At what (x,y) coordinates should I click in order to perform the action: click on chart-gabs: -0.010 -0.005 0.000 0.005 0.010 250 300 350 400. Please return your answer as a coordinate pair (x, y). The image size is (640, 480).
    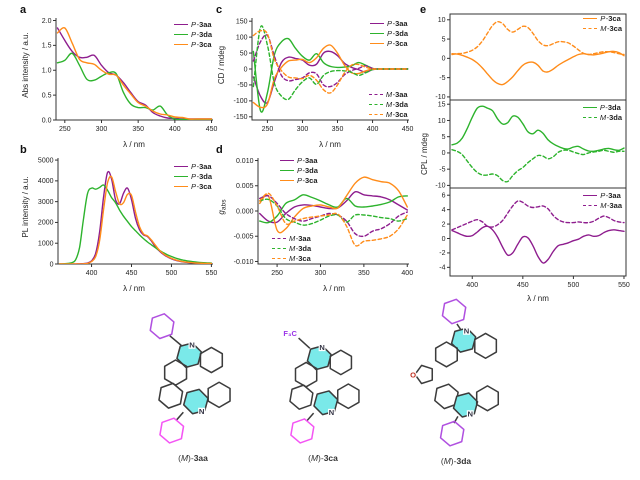
    Looking at the image, I should click on (324, 217).